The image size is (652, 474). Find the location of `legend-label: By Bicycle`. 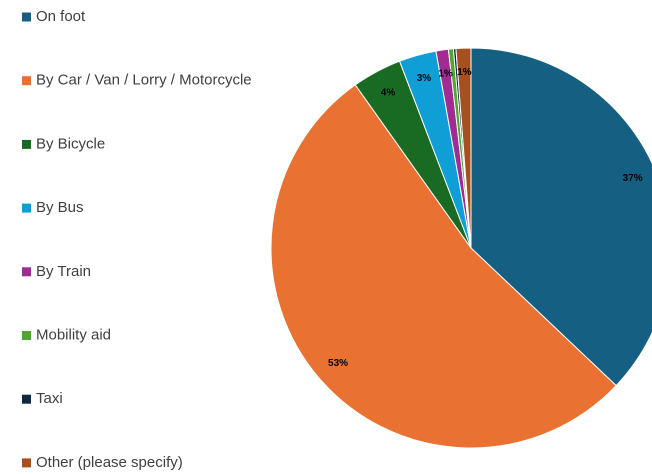

legend-label: By Bicycle is located at coordinates (70, 143).